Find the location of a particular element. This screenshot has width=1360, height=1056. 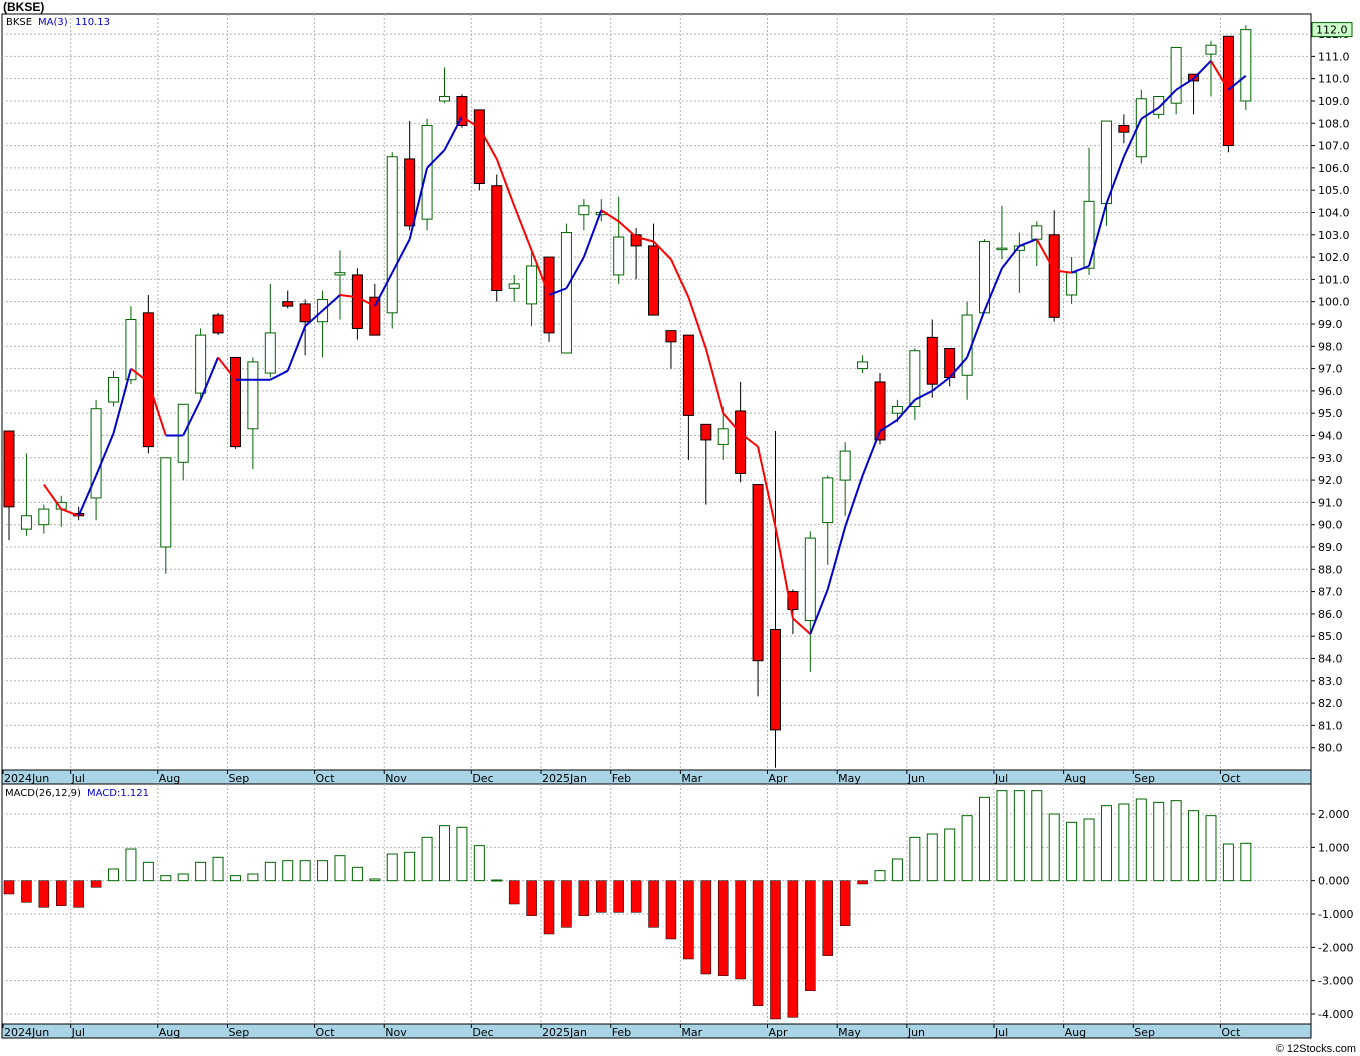

price-y-tick-label: 111.0 is located at coordinates (1334, 56).